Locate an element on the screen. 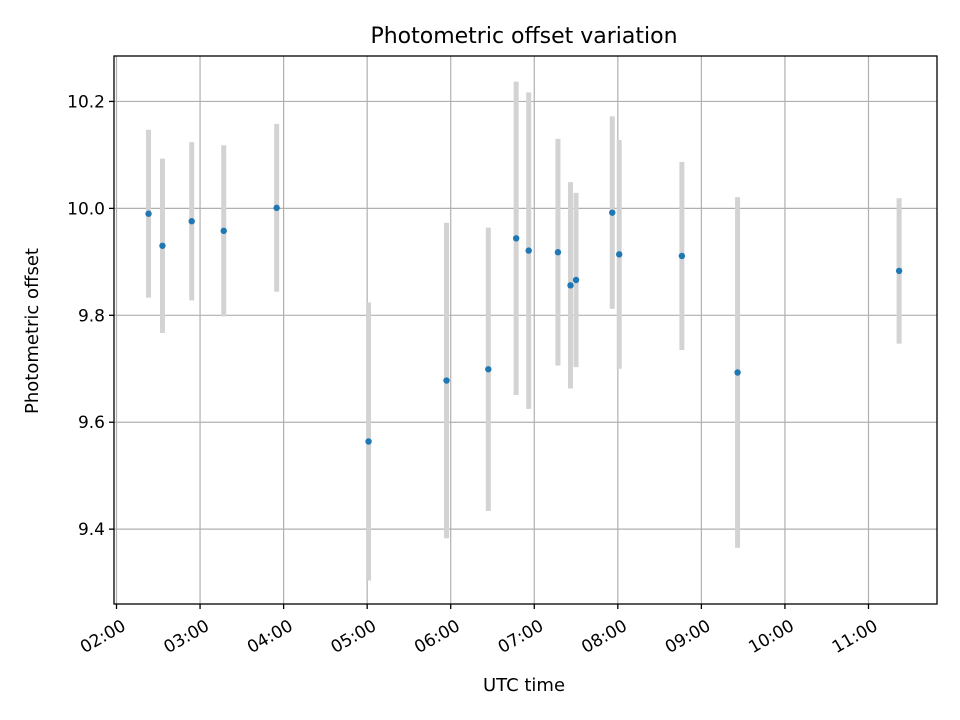  y-tick-label: 9.8 is located at coordinates (91, 316).